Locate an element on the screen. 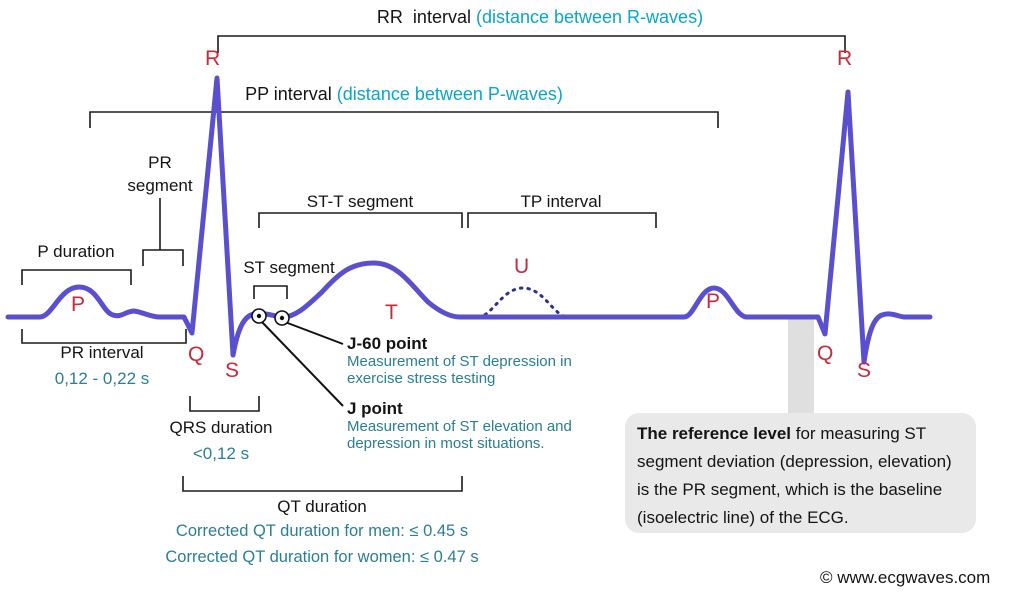 This screenshot has height=602, width=1024. reference-box-tail is located at coordinates (801, 367).